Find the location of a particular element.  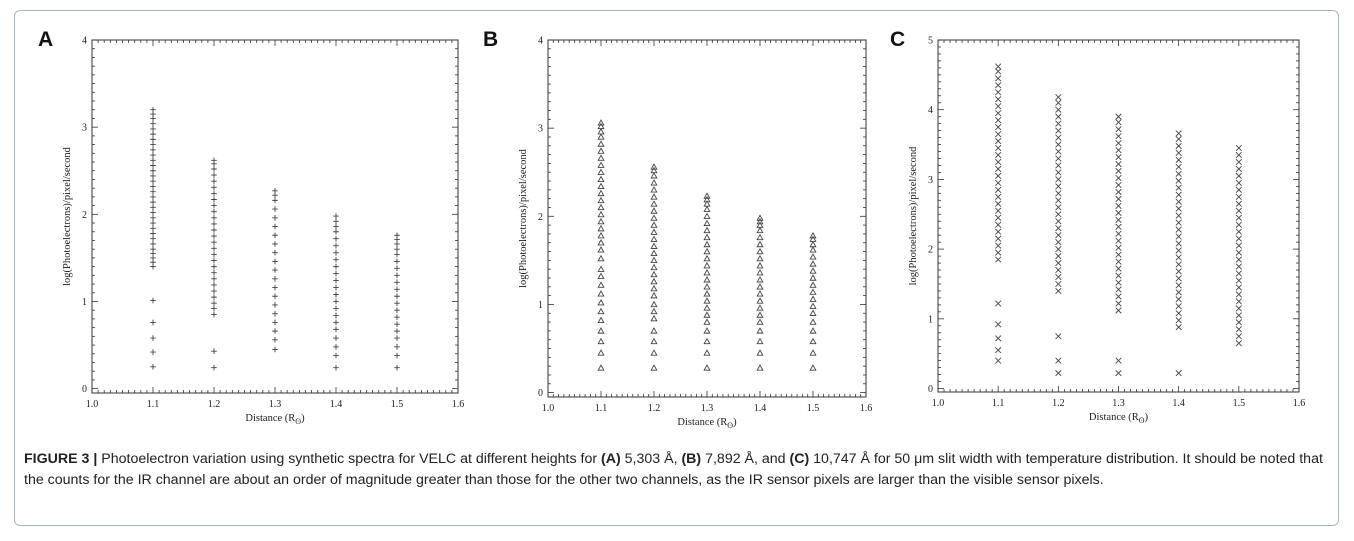

panel-c-x-axis-title: Distance (Rʘ) is located at coordinates (1119, 418).